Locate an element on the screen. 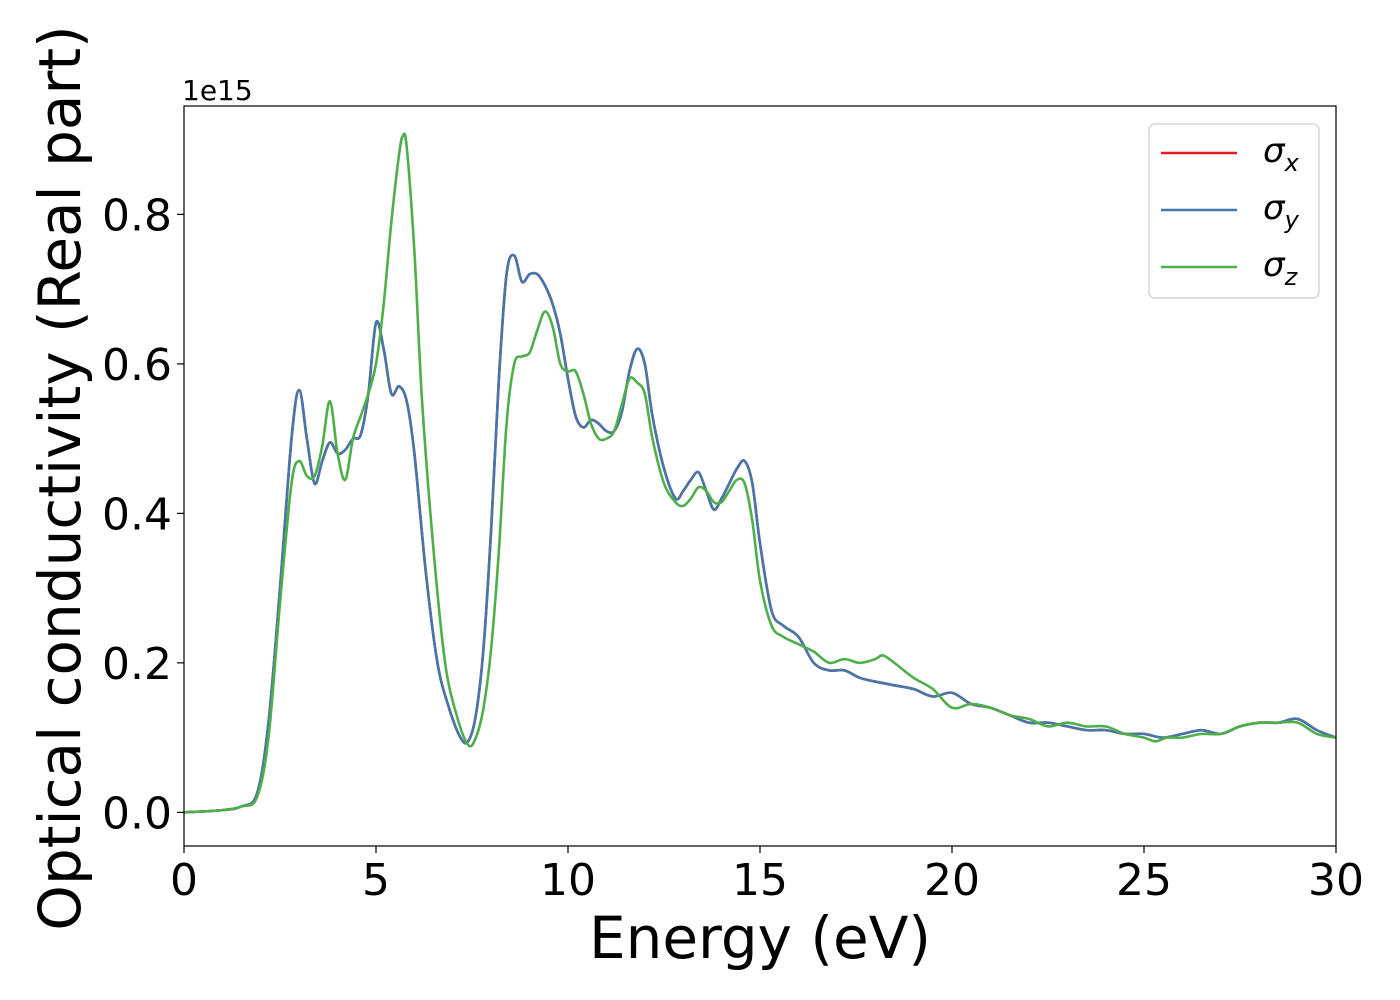  y-tick-label: 0.2 is located at coordinates (137, 664).